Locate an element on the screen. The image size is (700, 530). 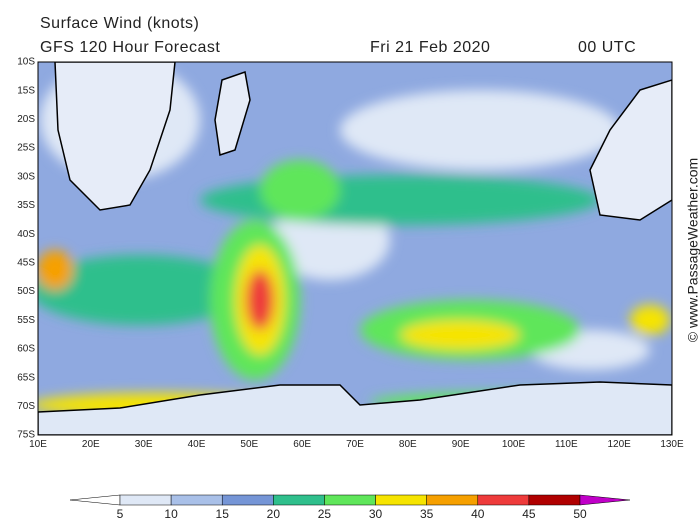
lon-label: 50E is located at coordinates (249, 444).